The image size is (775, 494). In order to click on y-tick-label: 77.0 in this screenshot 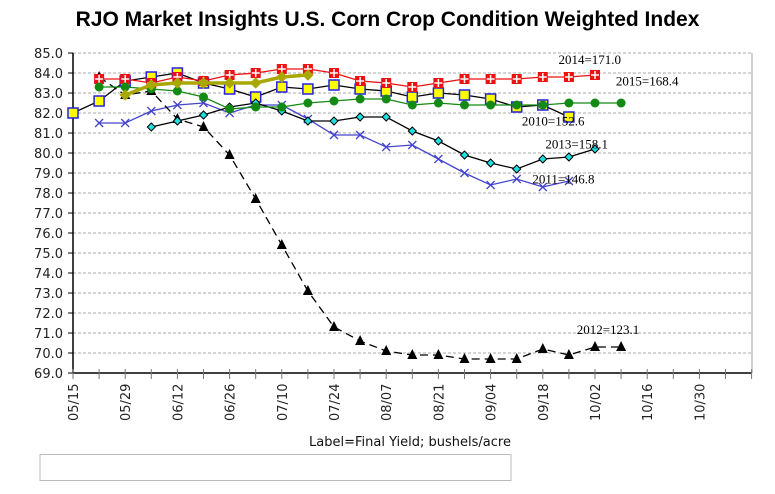, I will do `click(48, 214)`.